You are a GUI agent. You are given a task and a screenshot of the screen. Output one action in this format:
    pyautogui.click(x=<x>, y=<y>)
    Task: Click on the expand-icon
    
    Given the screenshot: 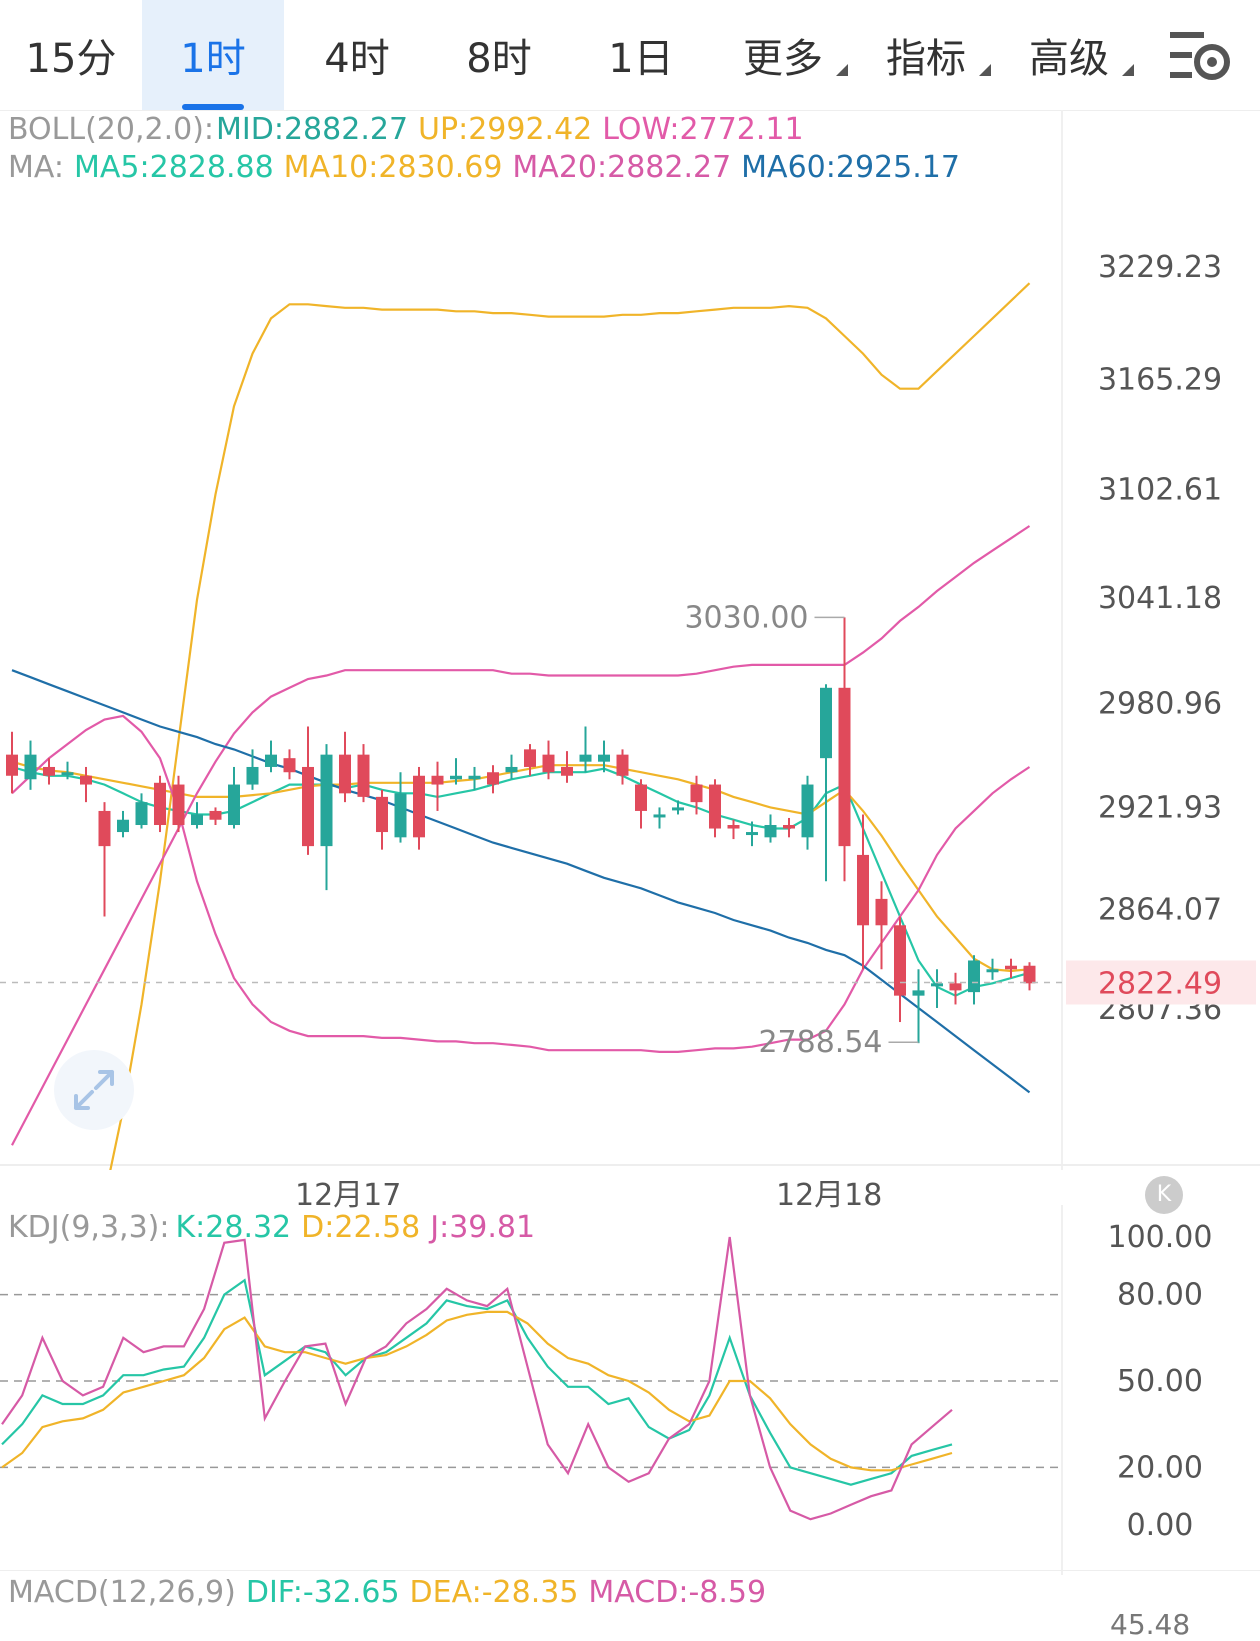 What is the action you would take?
    pyautogui.click(x=94, y=1090)
    